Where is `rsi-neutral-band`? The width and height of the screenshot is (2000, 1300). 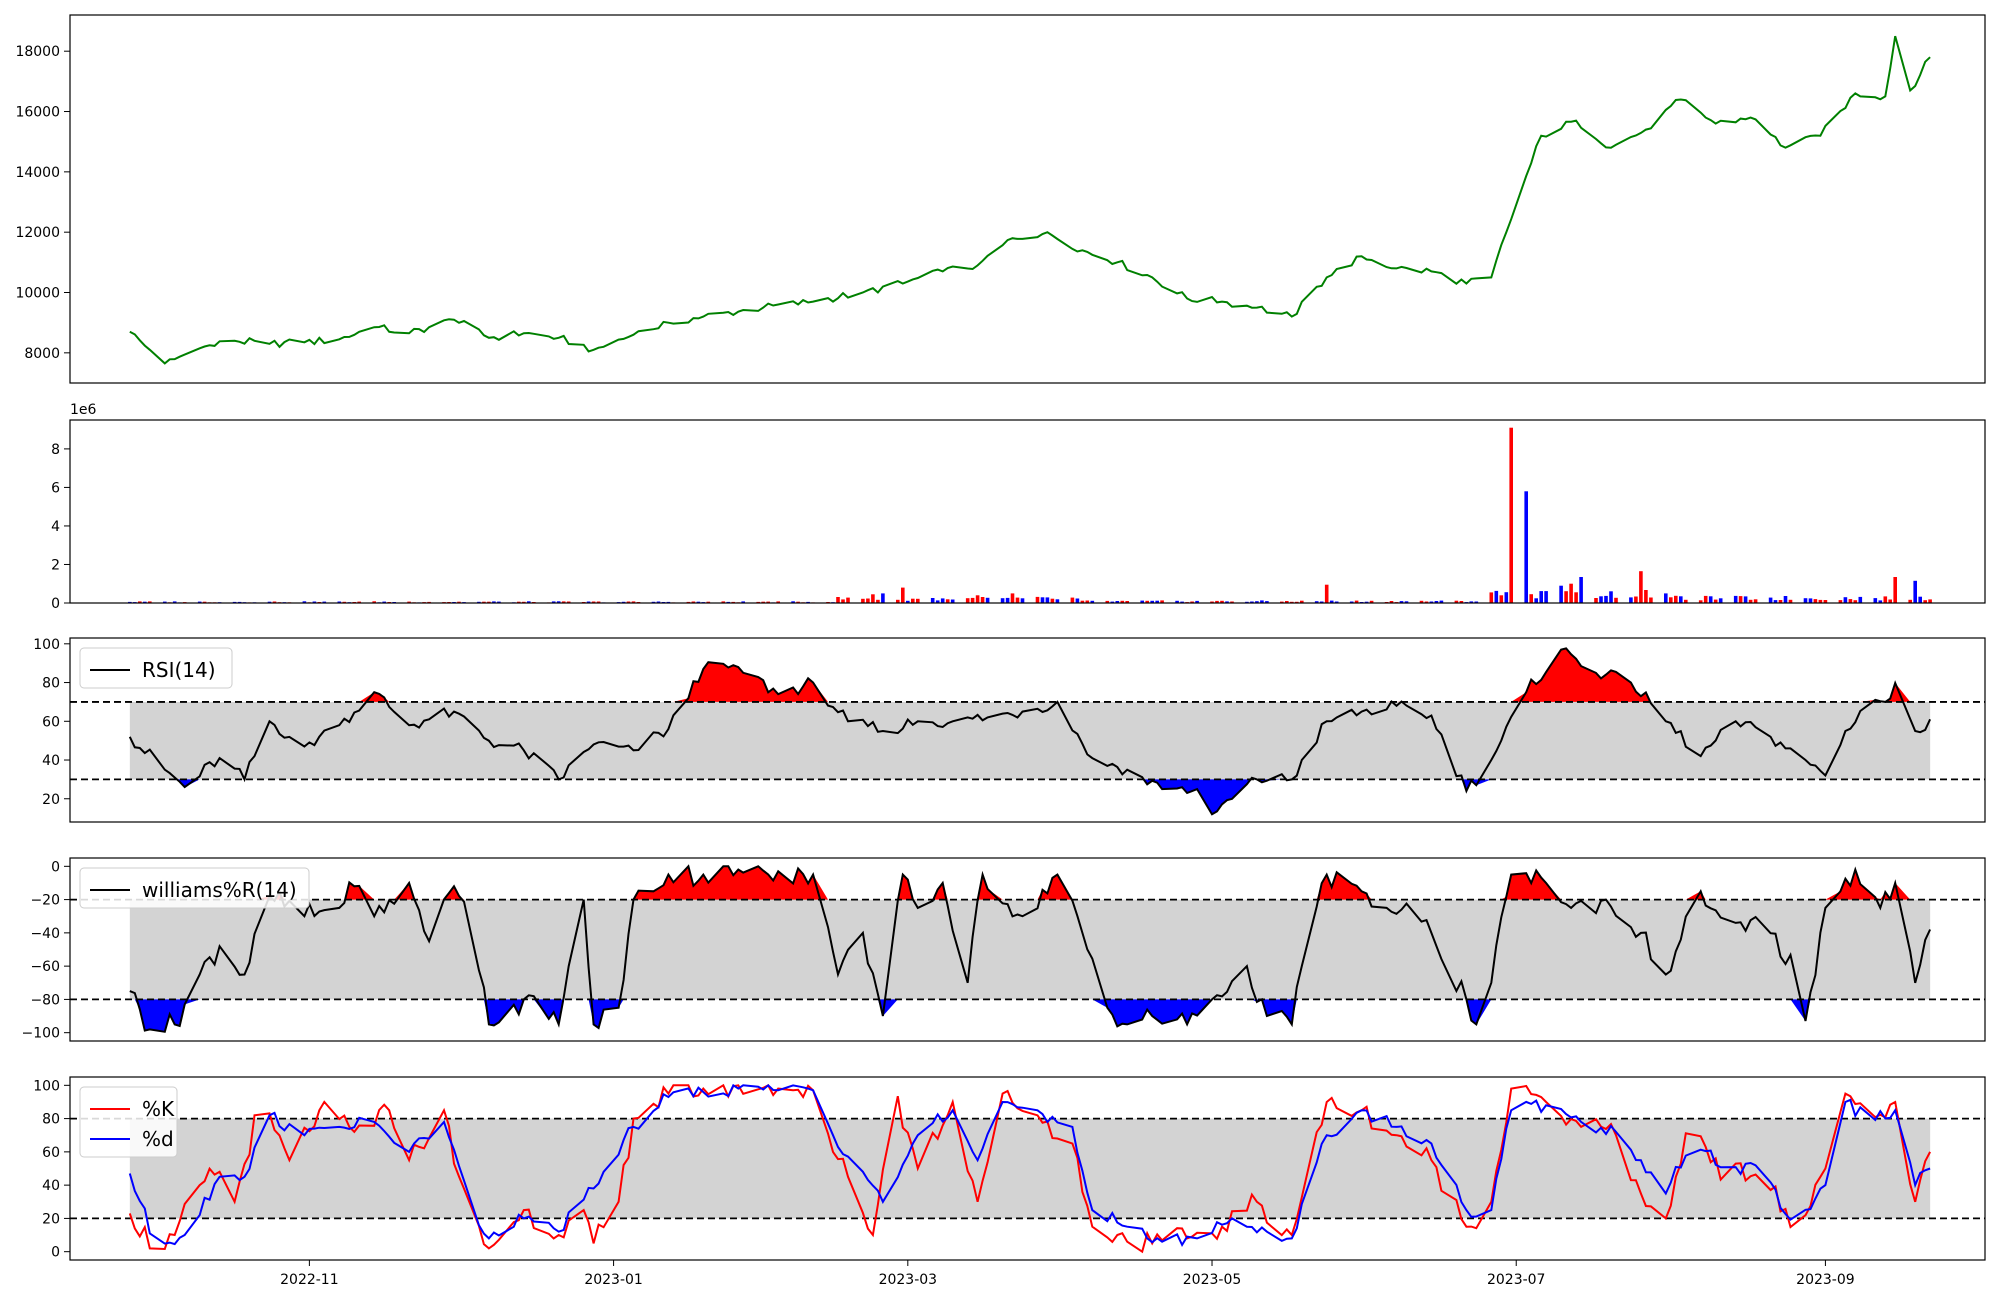
rsi-neutral-band is located at coordinates (1030, 740).